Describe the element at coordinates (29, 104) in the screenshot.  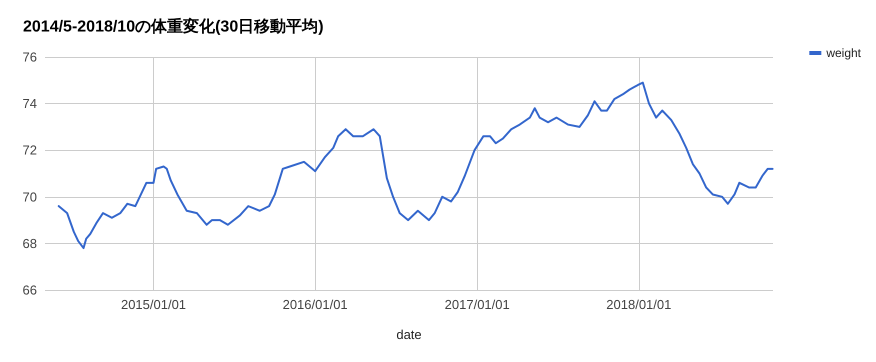
I see `y-tick-label: 74` at that location.